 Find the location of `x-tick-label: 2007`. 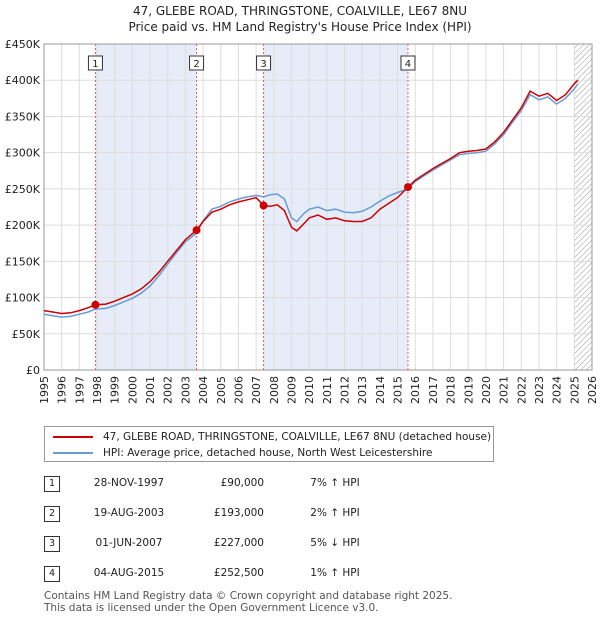

x-tick-label: 2007 is located at coordinates (256, 390).